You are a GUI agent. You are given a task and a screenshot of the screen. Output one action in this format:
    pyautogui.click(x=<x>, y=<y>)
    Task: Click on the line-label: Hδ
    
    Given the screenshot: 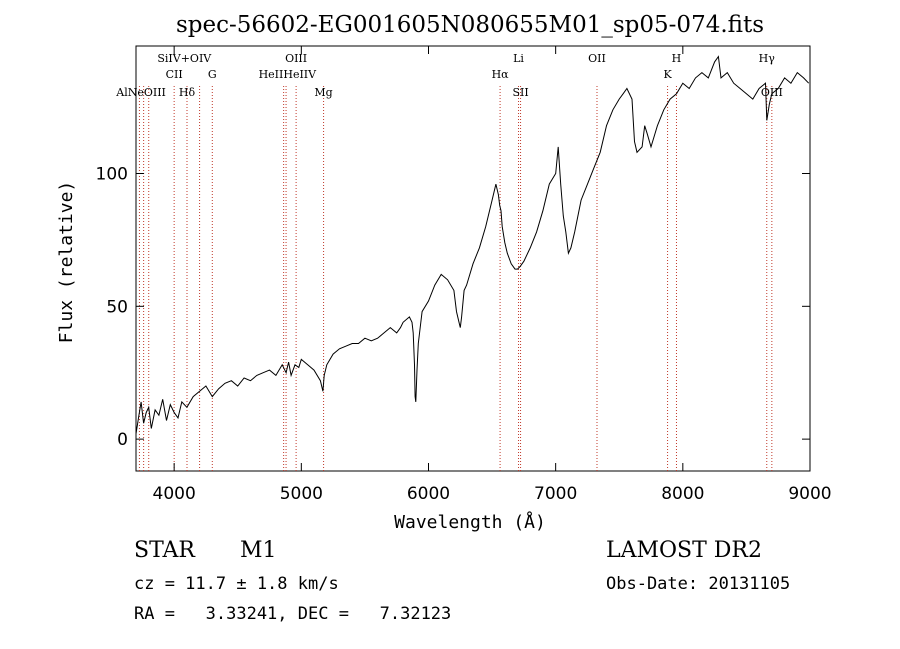 What is the action you would take?
    pyautogui.click(x=187, y=92)
    